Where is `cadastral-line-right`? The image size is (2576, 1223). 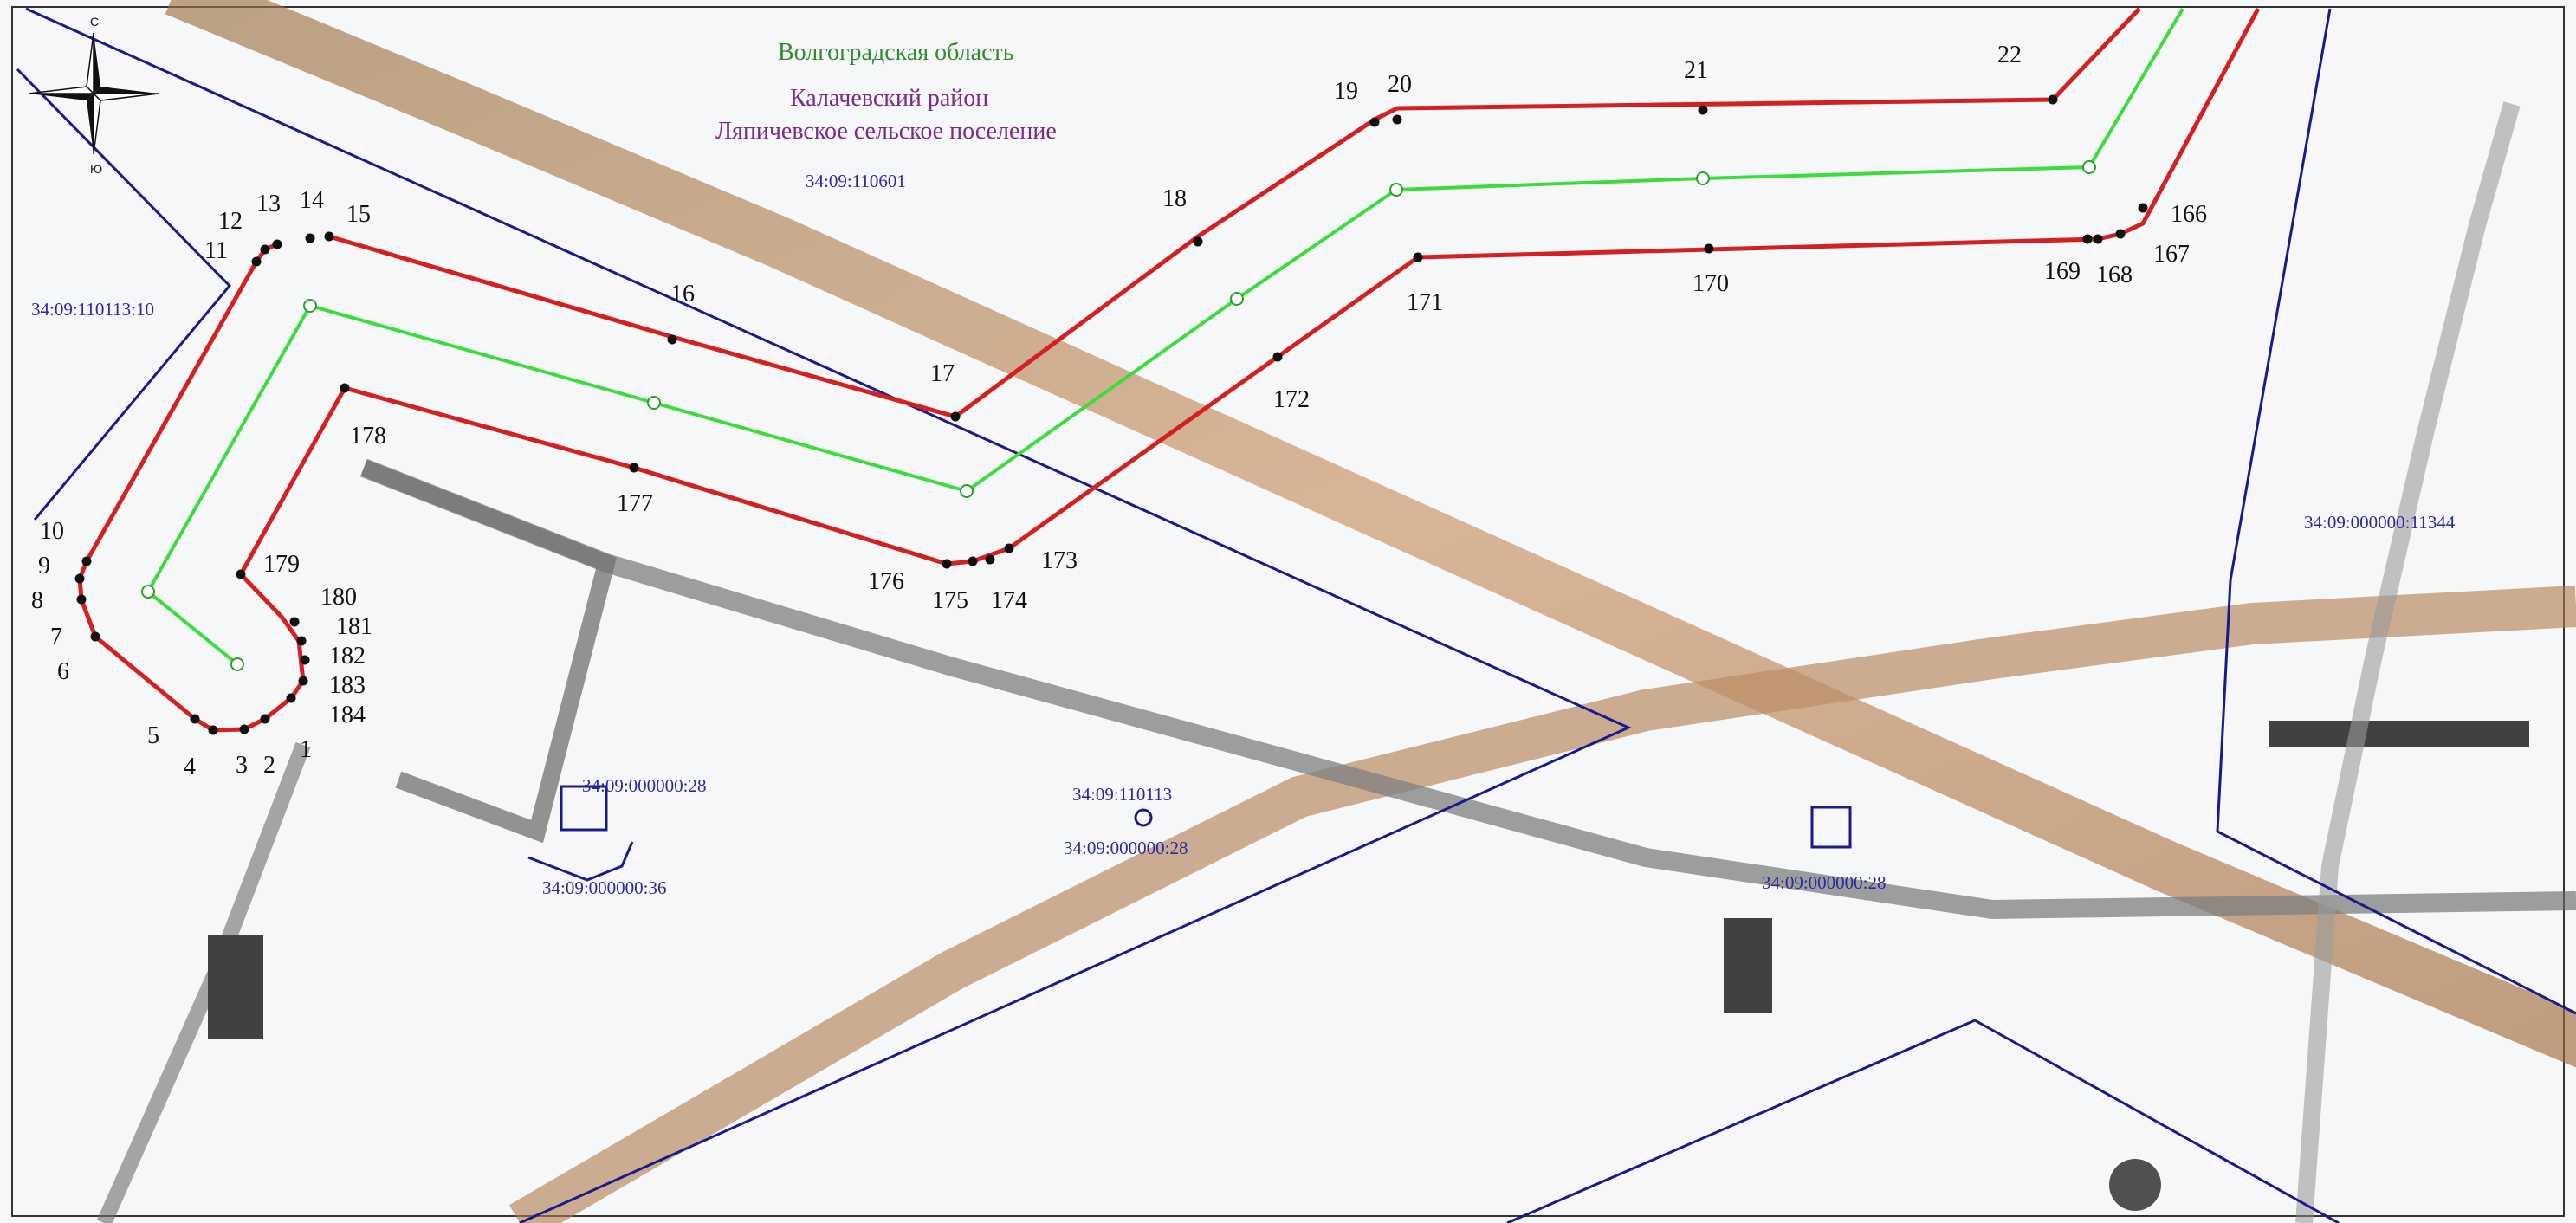 cadastral-line-right is located at coordinates (2396, 511).